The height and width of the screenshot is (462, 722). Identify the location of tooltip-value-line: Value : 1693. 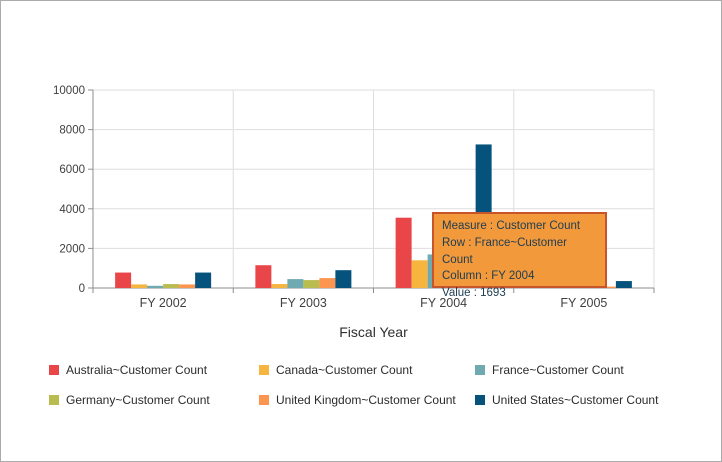
(474, 293).